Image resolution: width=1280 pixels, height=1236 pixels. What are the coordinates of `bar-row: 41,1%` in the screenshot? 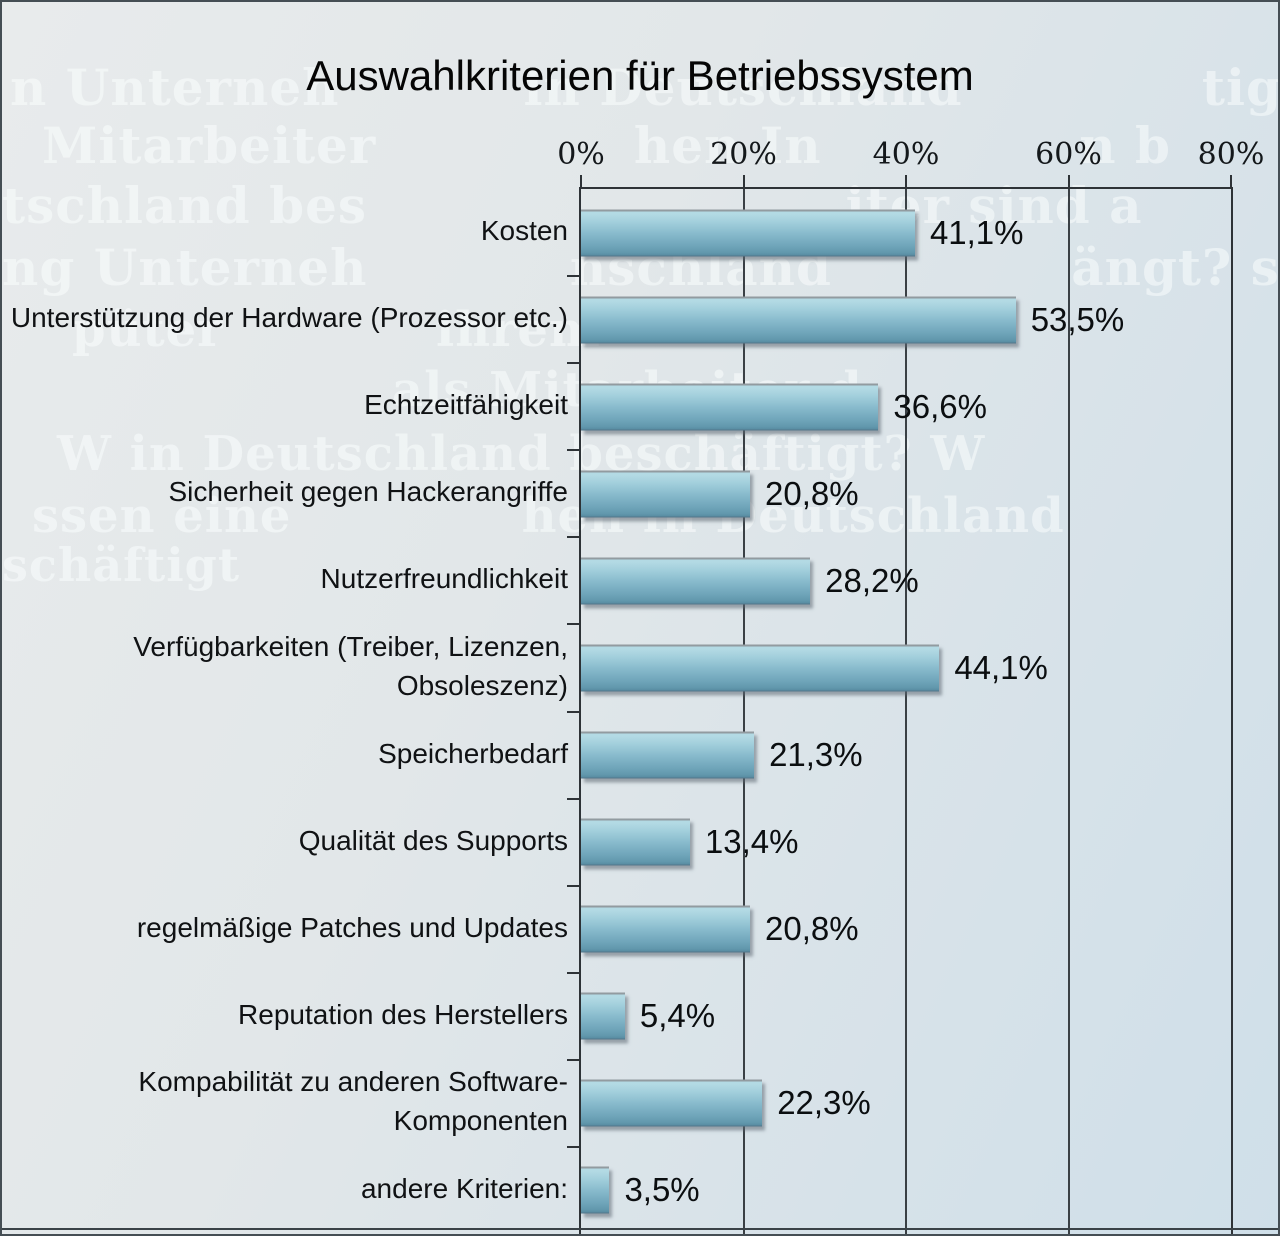 It's located at (906, 232).